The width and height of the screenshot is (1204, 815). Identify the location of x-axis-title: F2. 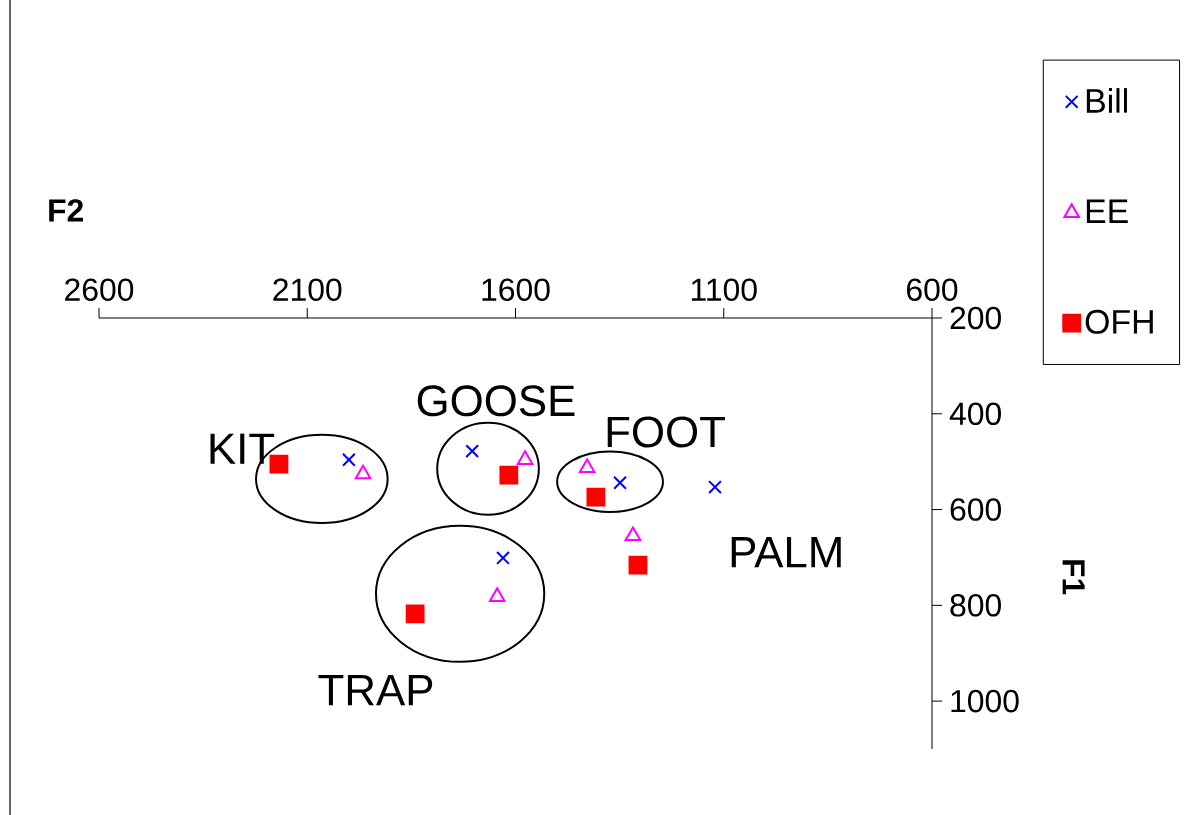
(66, 210).